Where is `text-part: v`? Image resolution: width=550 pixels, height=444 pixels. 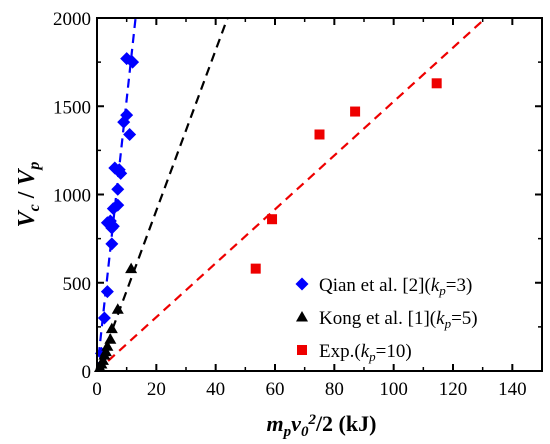 text-part: v is located at coordinates (296, 423).